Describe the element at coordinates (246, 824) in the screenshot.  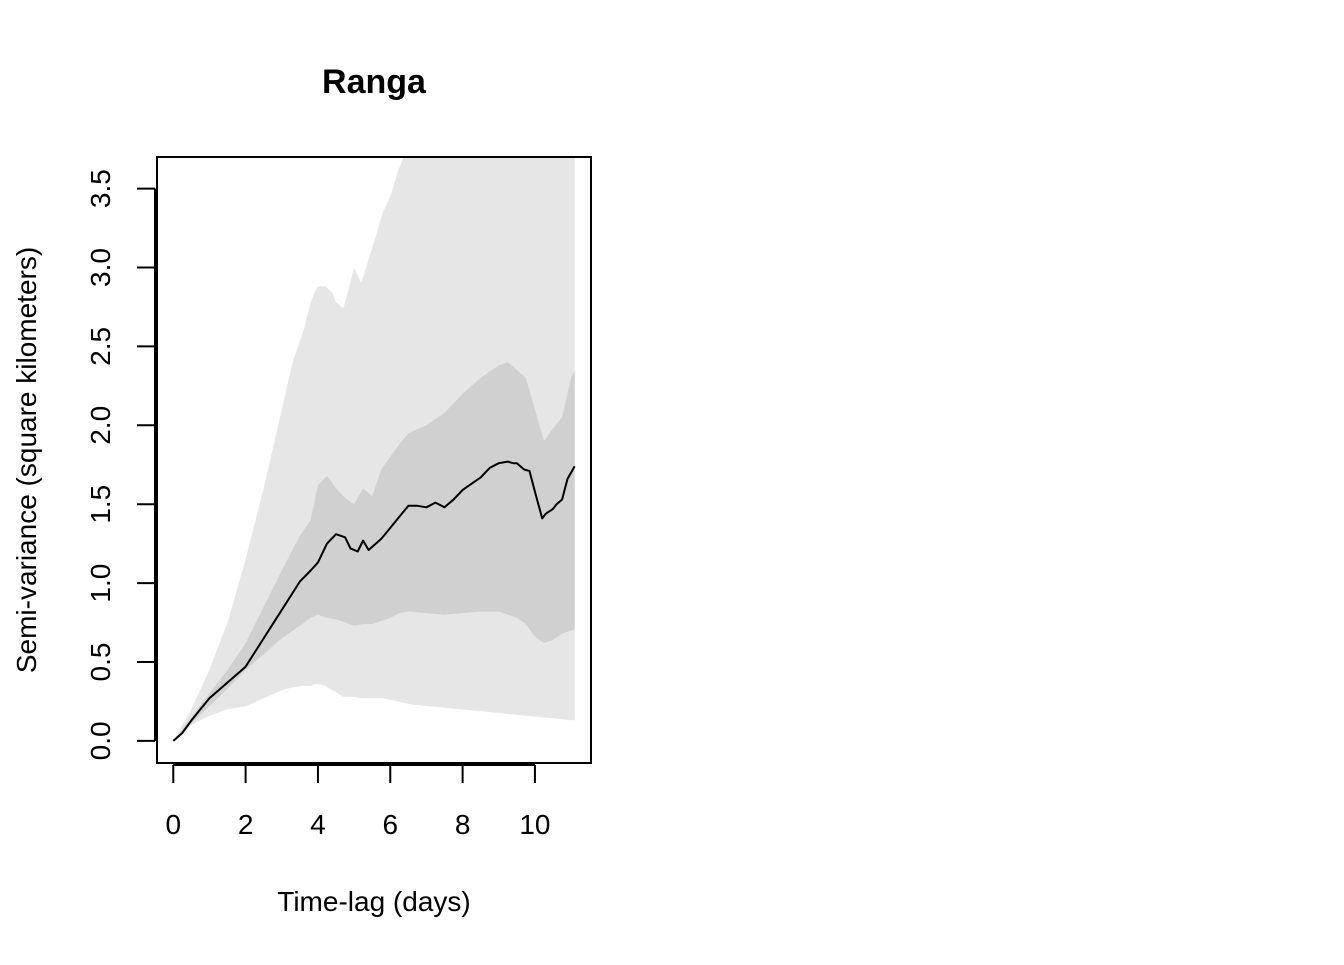
I see `x-tick-label: 2` at that location.